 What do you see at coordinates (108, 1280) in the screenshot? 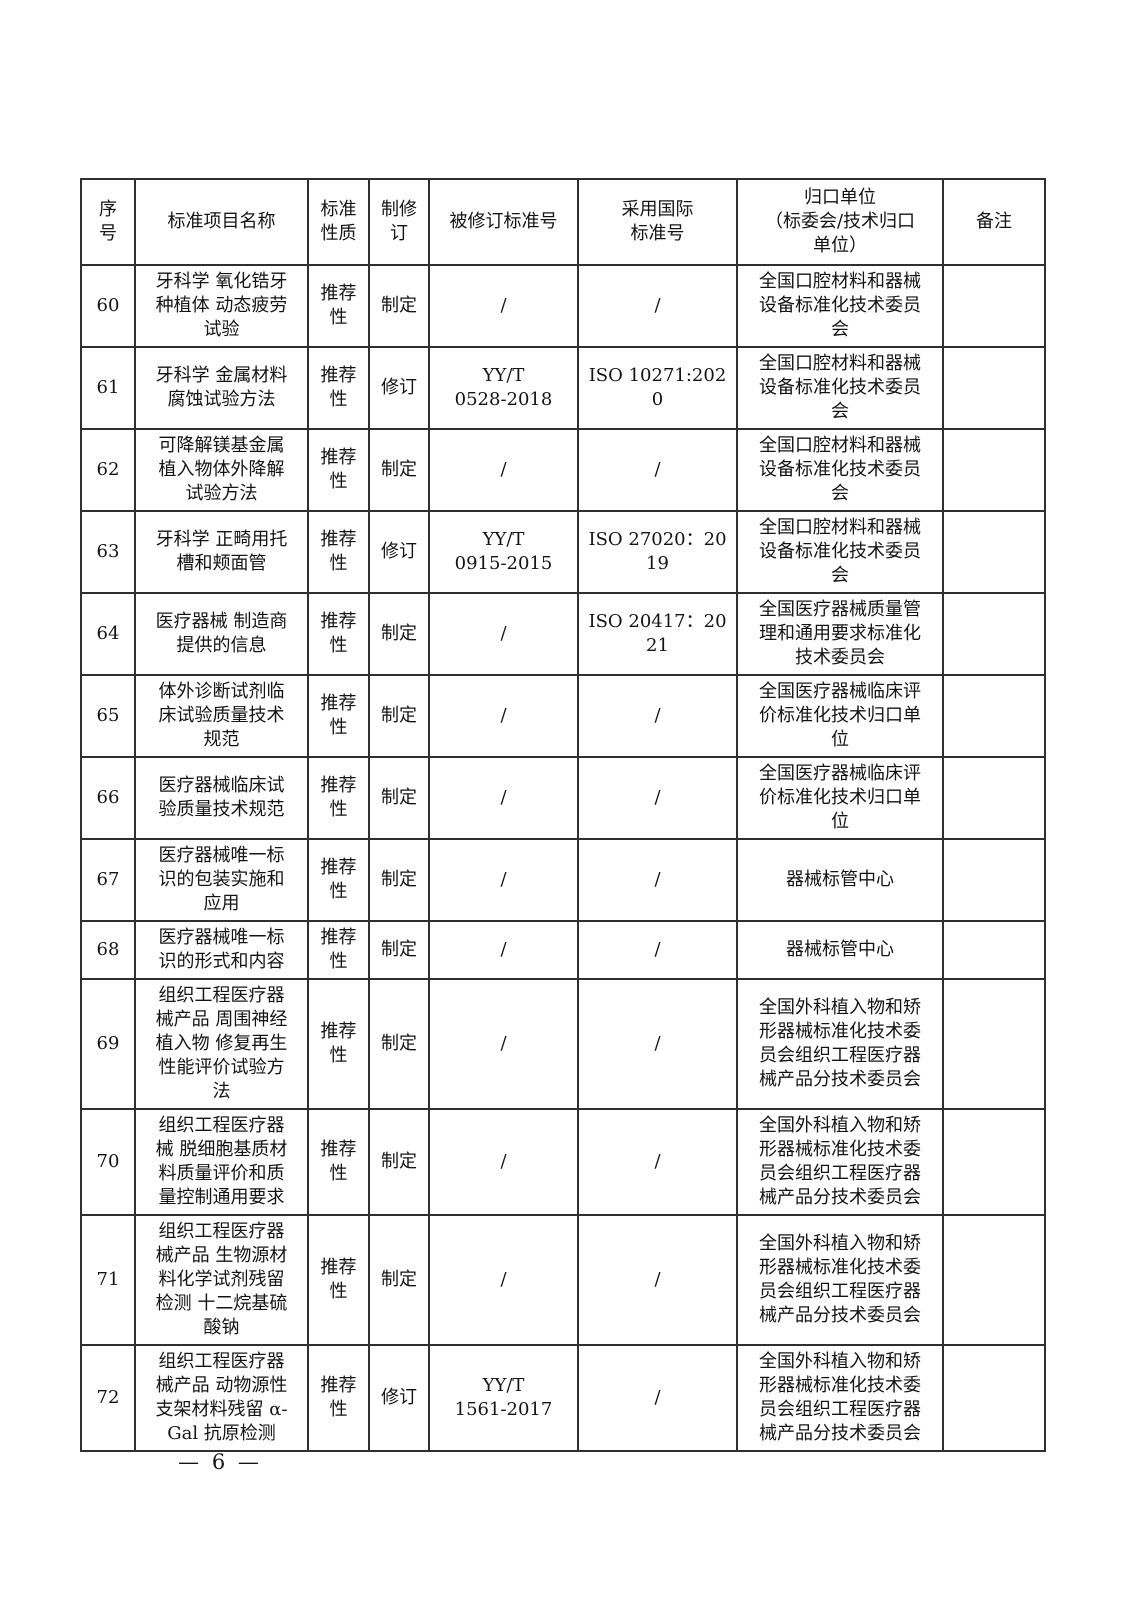
I see `cell-serial-number: 71` at bounding box center [108, 1280].